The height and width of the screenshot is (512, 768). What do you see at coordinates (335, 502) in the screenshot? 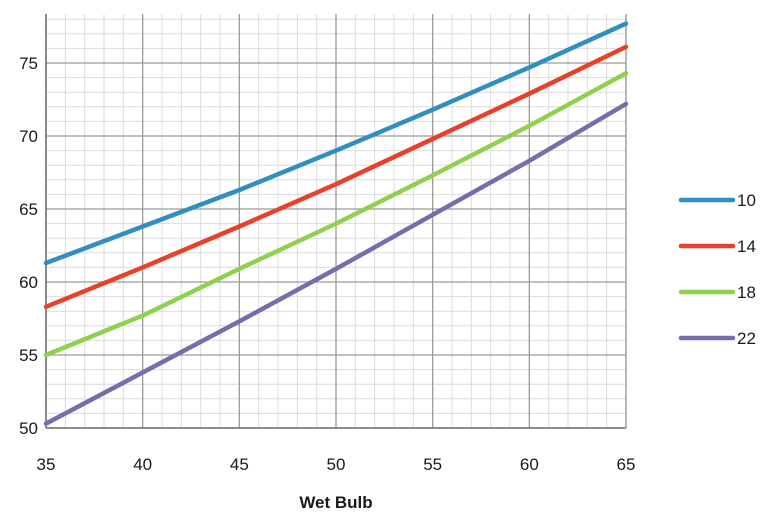
I see `x-axis-label: Wet Bulb` at bounding box center [335, 502].